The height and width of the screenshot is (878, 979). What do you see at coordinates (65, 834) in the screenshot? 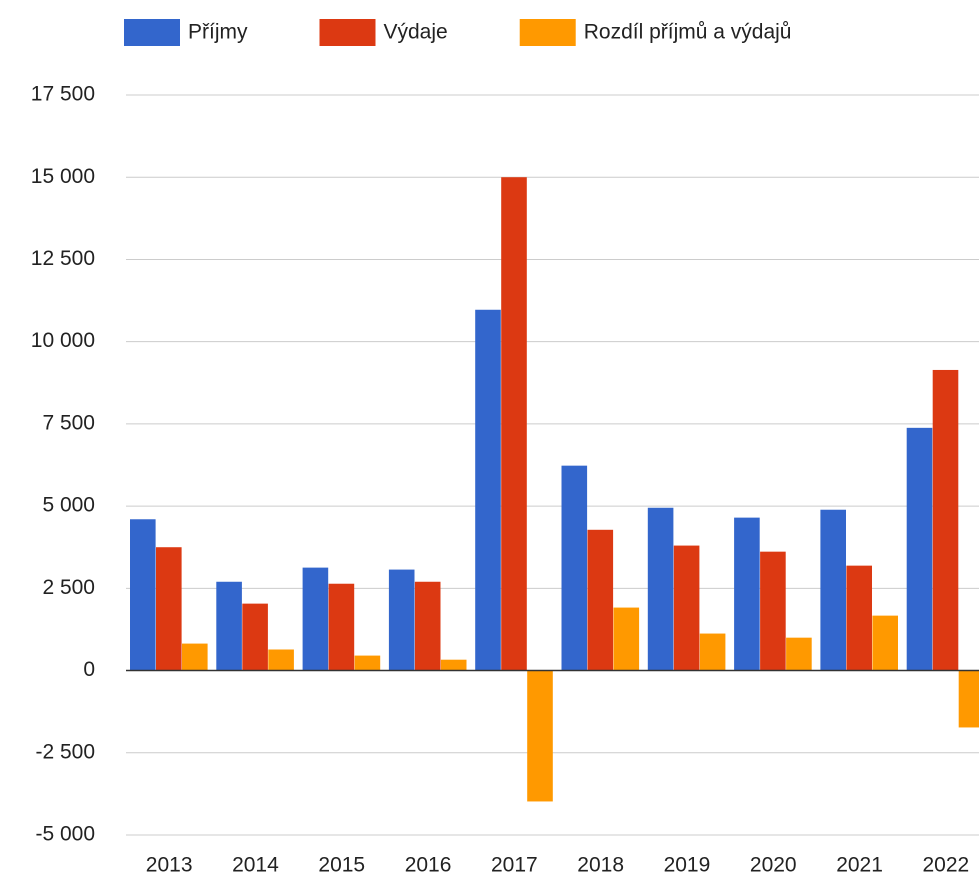
I see `y-tick-label: -5 000` at bounding box center [65, 834].